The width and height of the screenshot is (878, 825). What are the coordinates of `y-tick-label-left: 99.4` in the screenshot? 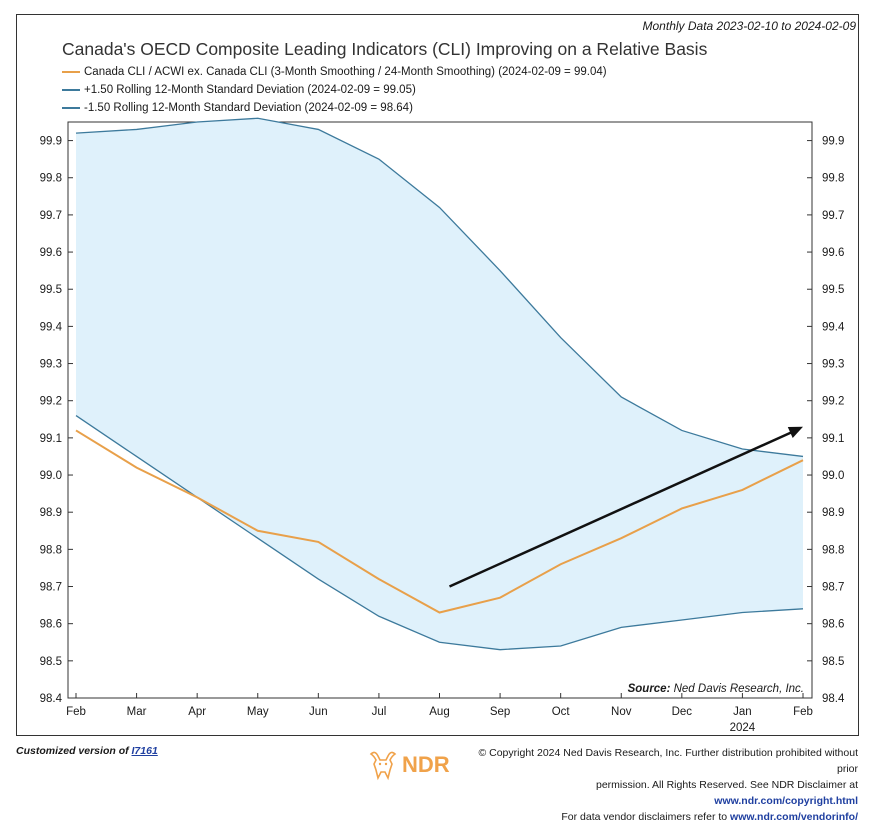 It's located at (51, 327).